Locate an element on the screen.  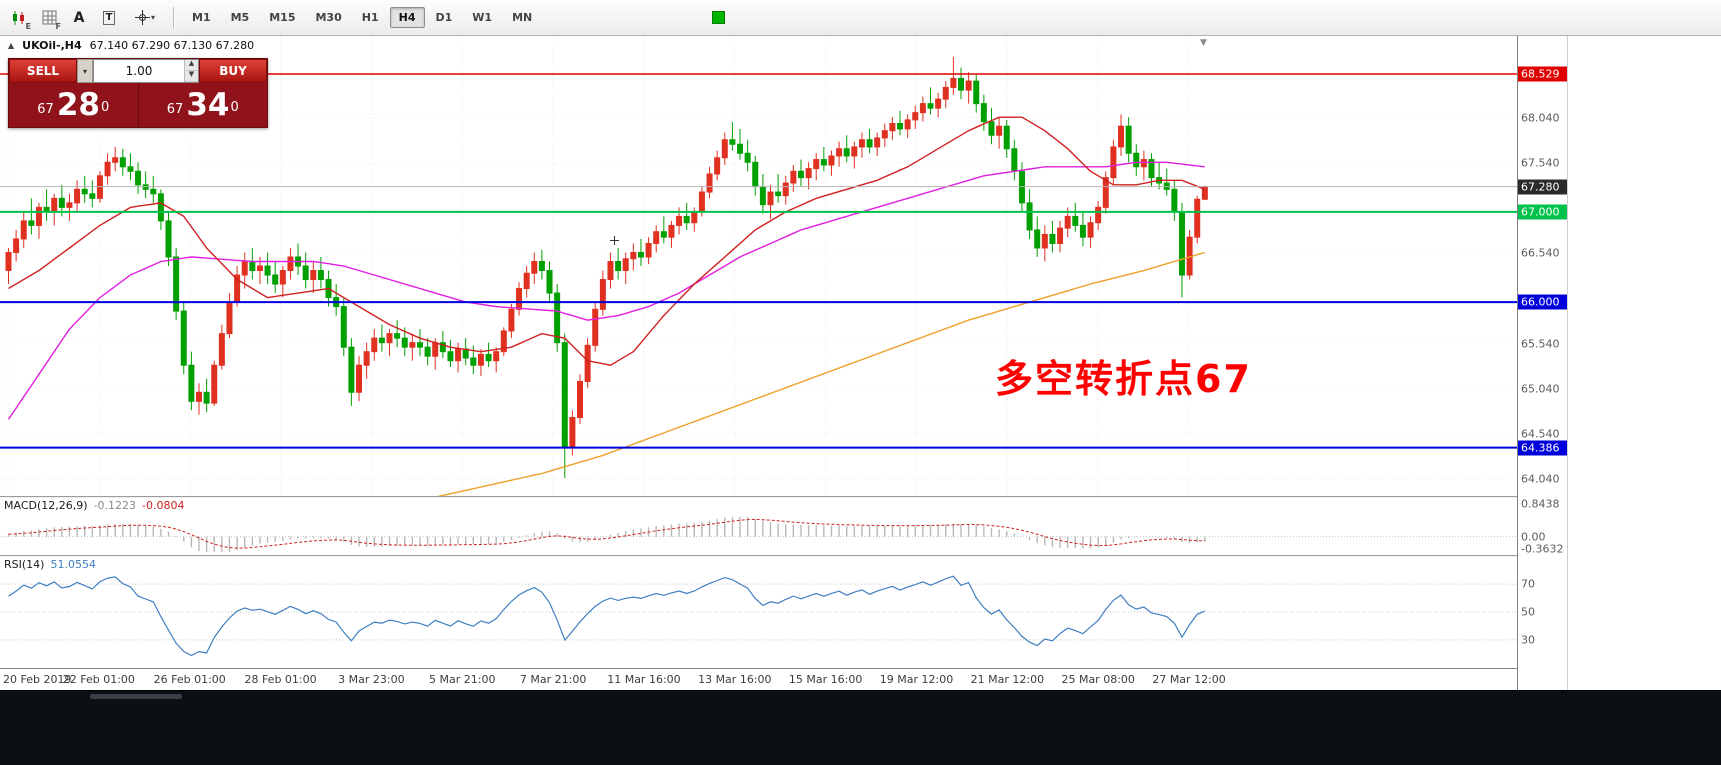
macd-pane-svg is located at coordinates (758, 526).